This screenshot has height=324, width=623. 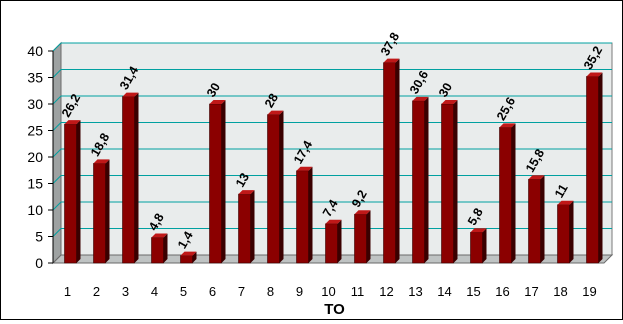 What do you see at coordinates (35, 104) in the screenshot?
I see `y-tick-label: 30` at bounding box center [35, 104].